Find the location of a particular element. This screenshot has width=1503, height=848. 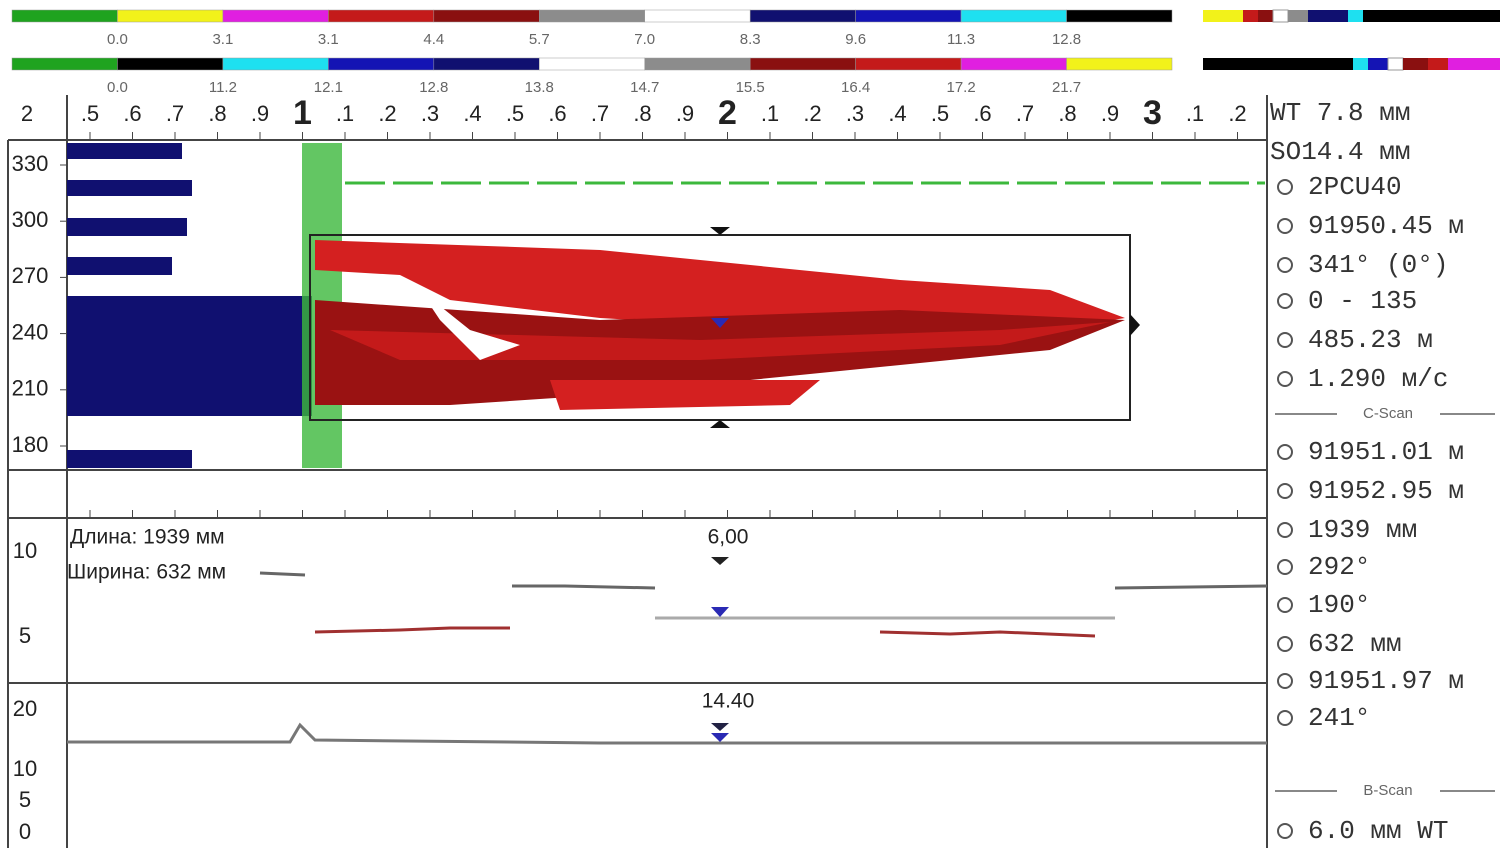

c-scan-row: 91951.97 м is located at coordinates (1386, 681).